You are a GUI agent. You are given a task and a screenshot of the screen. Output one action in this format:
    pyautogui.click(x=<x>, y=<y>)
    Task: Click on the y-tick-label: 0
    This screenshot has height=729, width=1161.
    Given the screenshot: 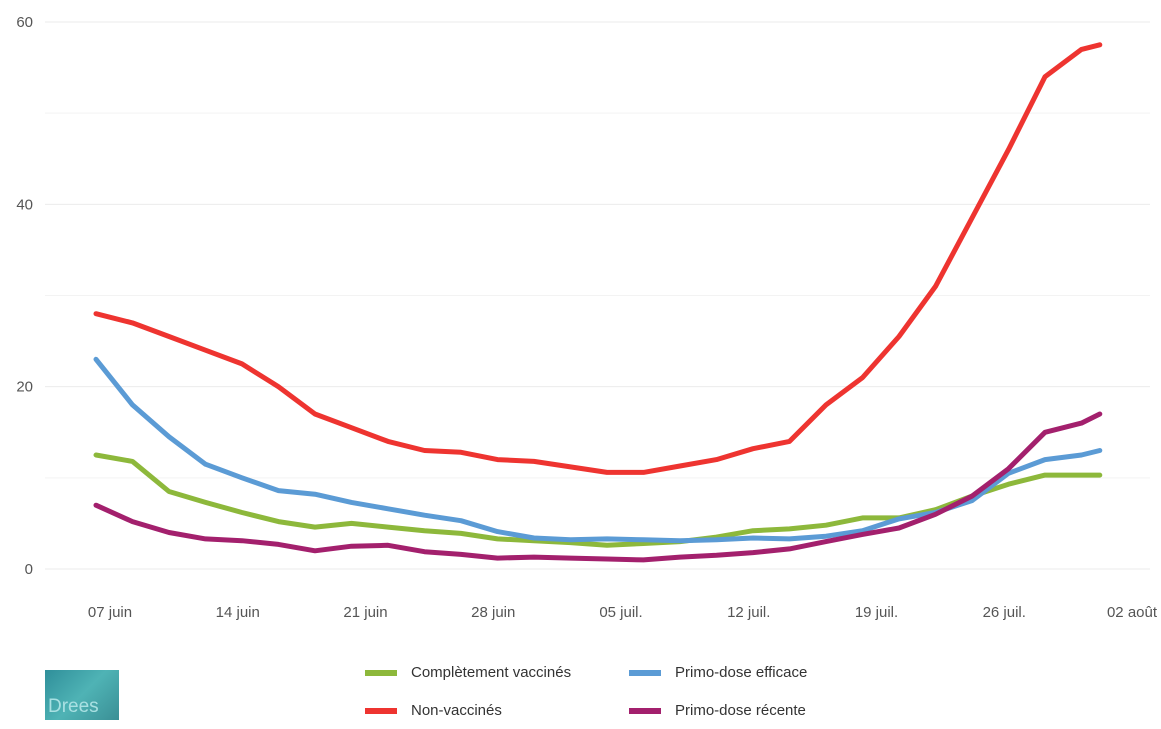 What is the action you would take?
    pyautogui.click(x=29, y=569)
    